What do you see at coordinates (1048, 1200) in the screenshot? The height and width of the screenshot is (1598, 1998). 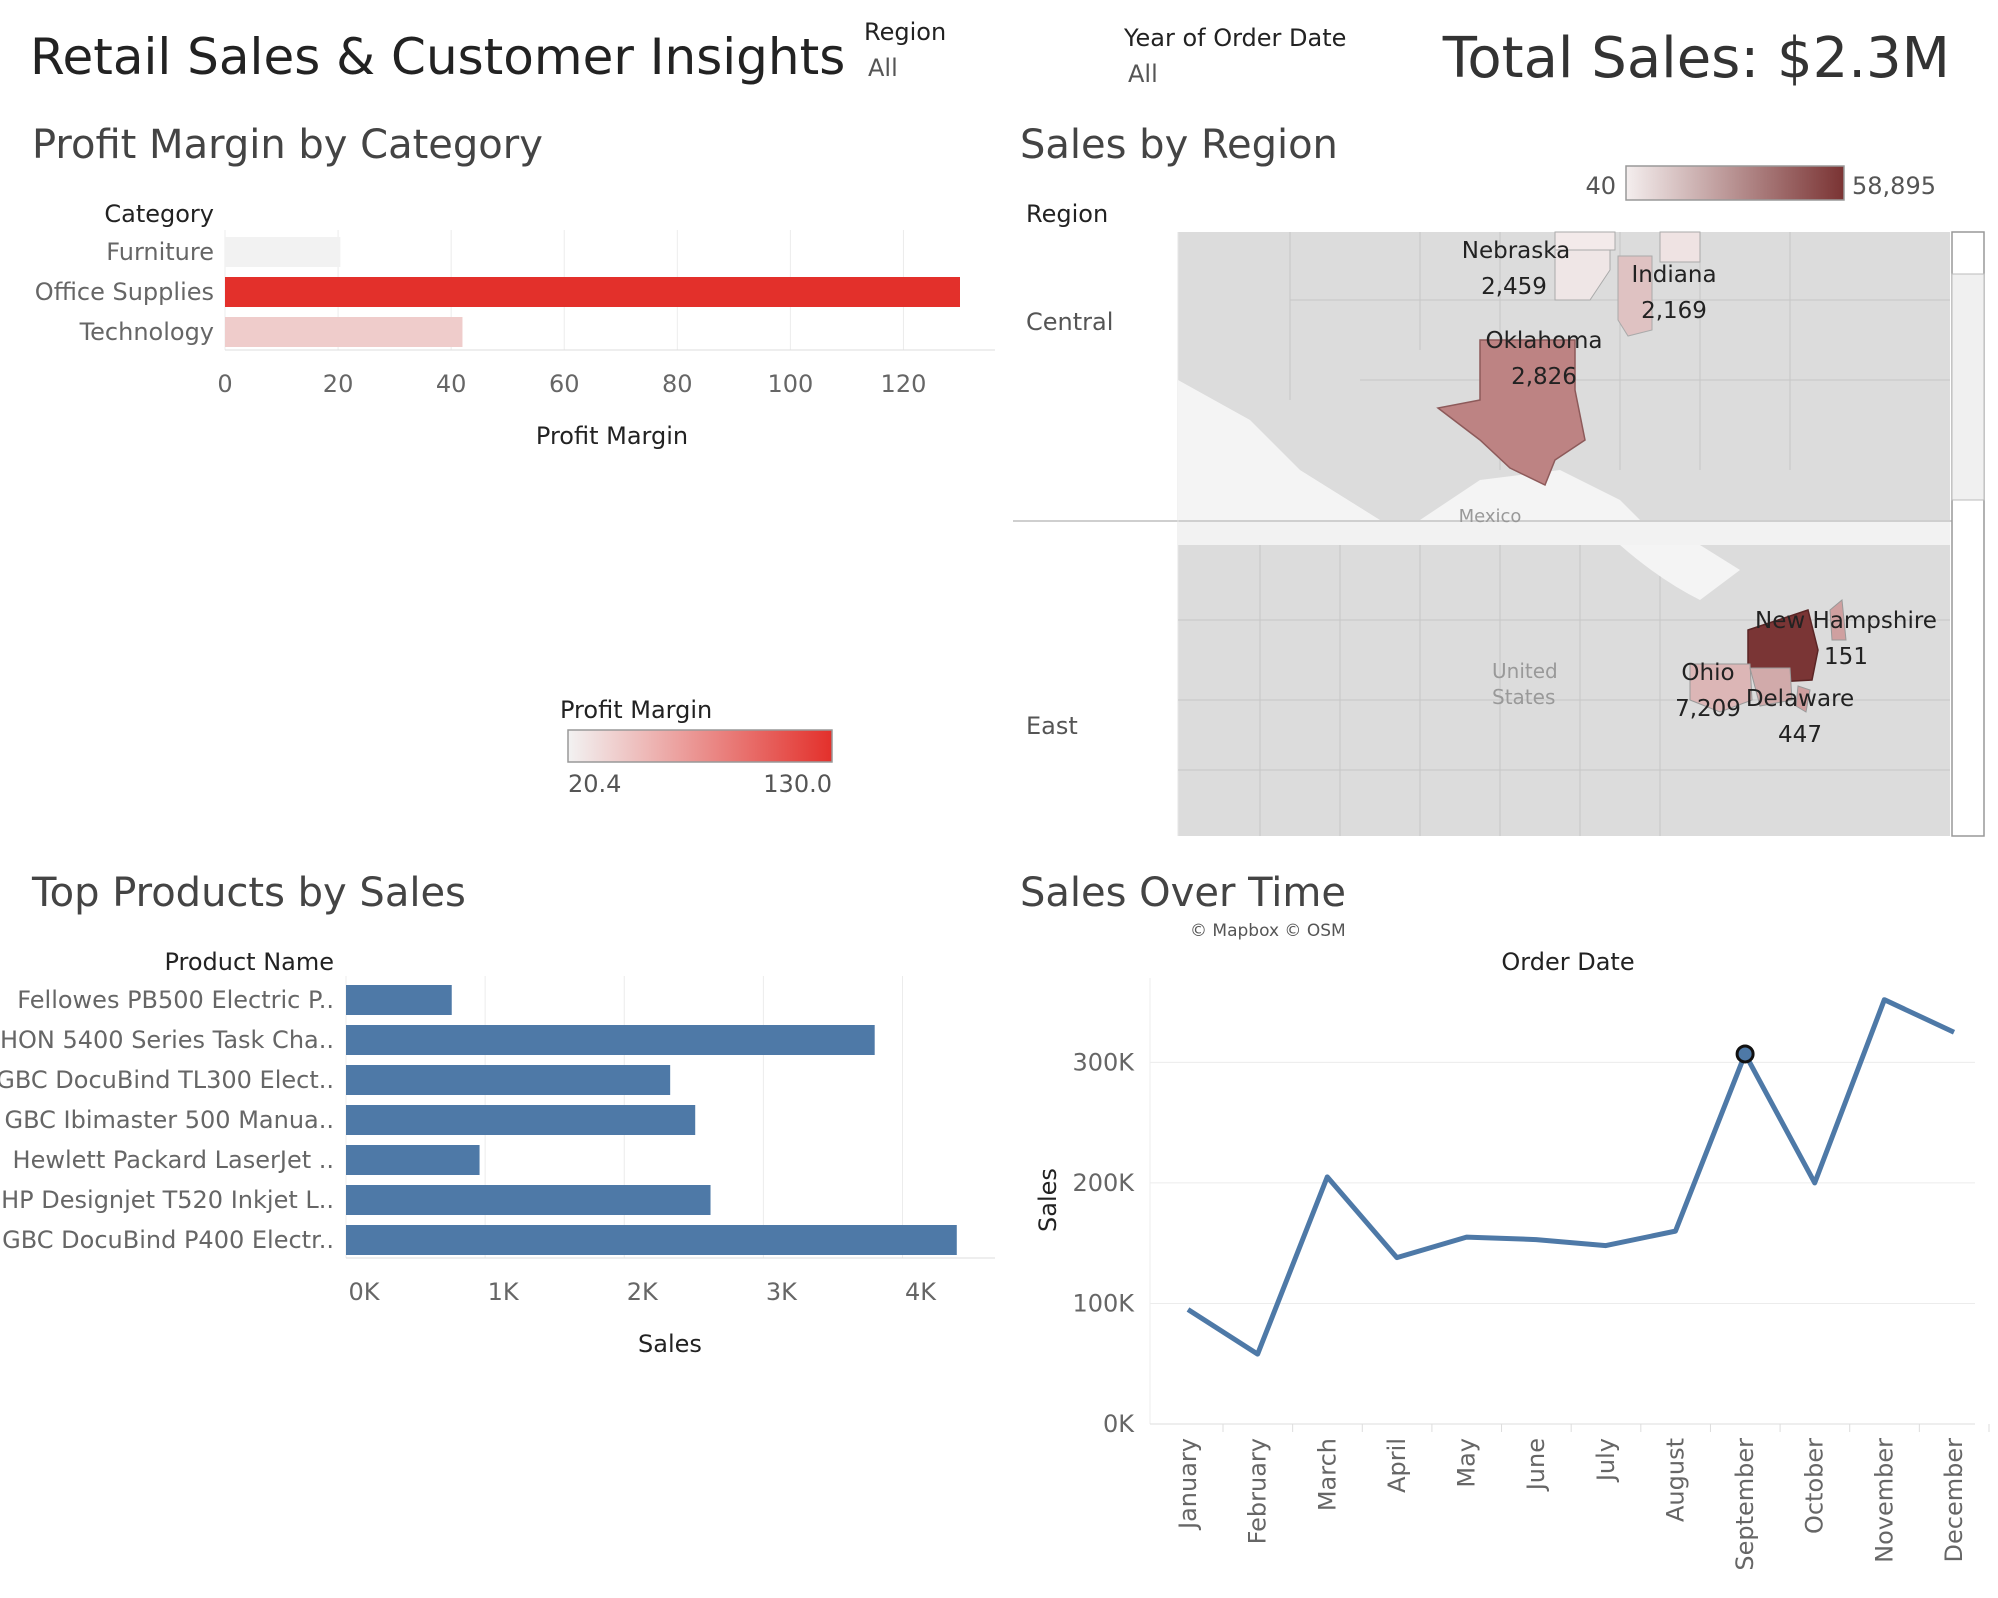 I see `line-y-axis-title: Sales` at bounding box center [1048, 1200].